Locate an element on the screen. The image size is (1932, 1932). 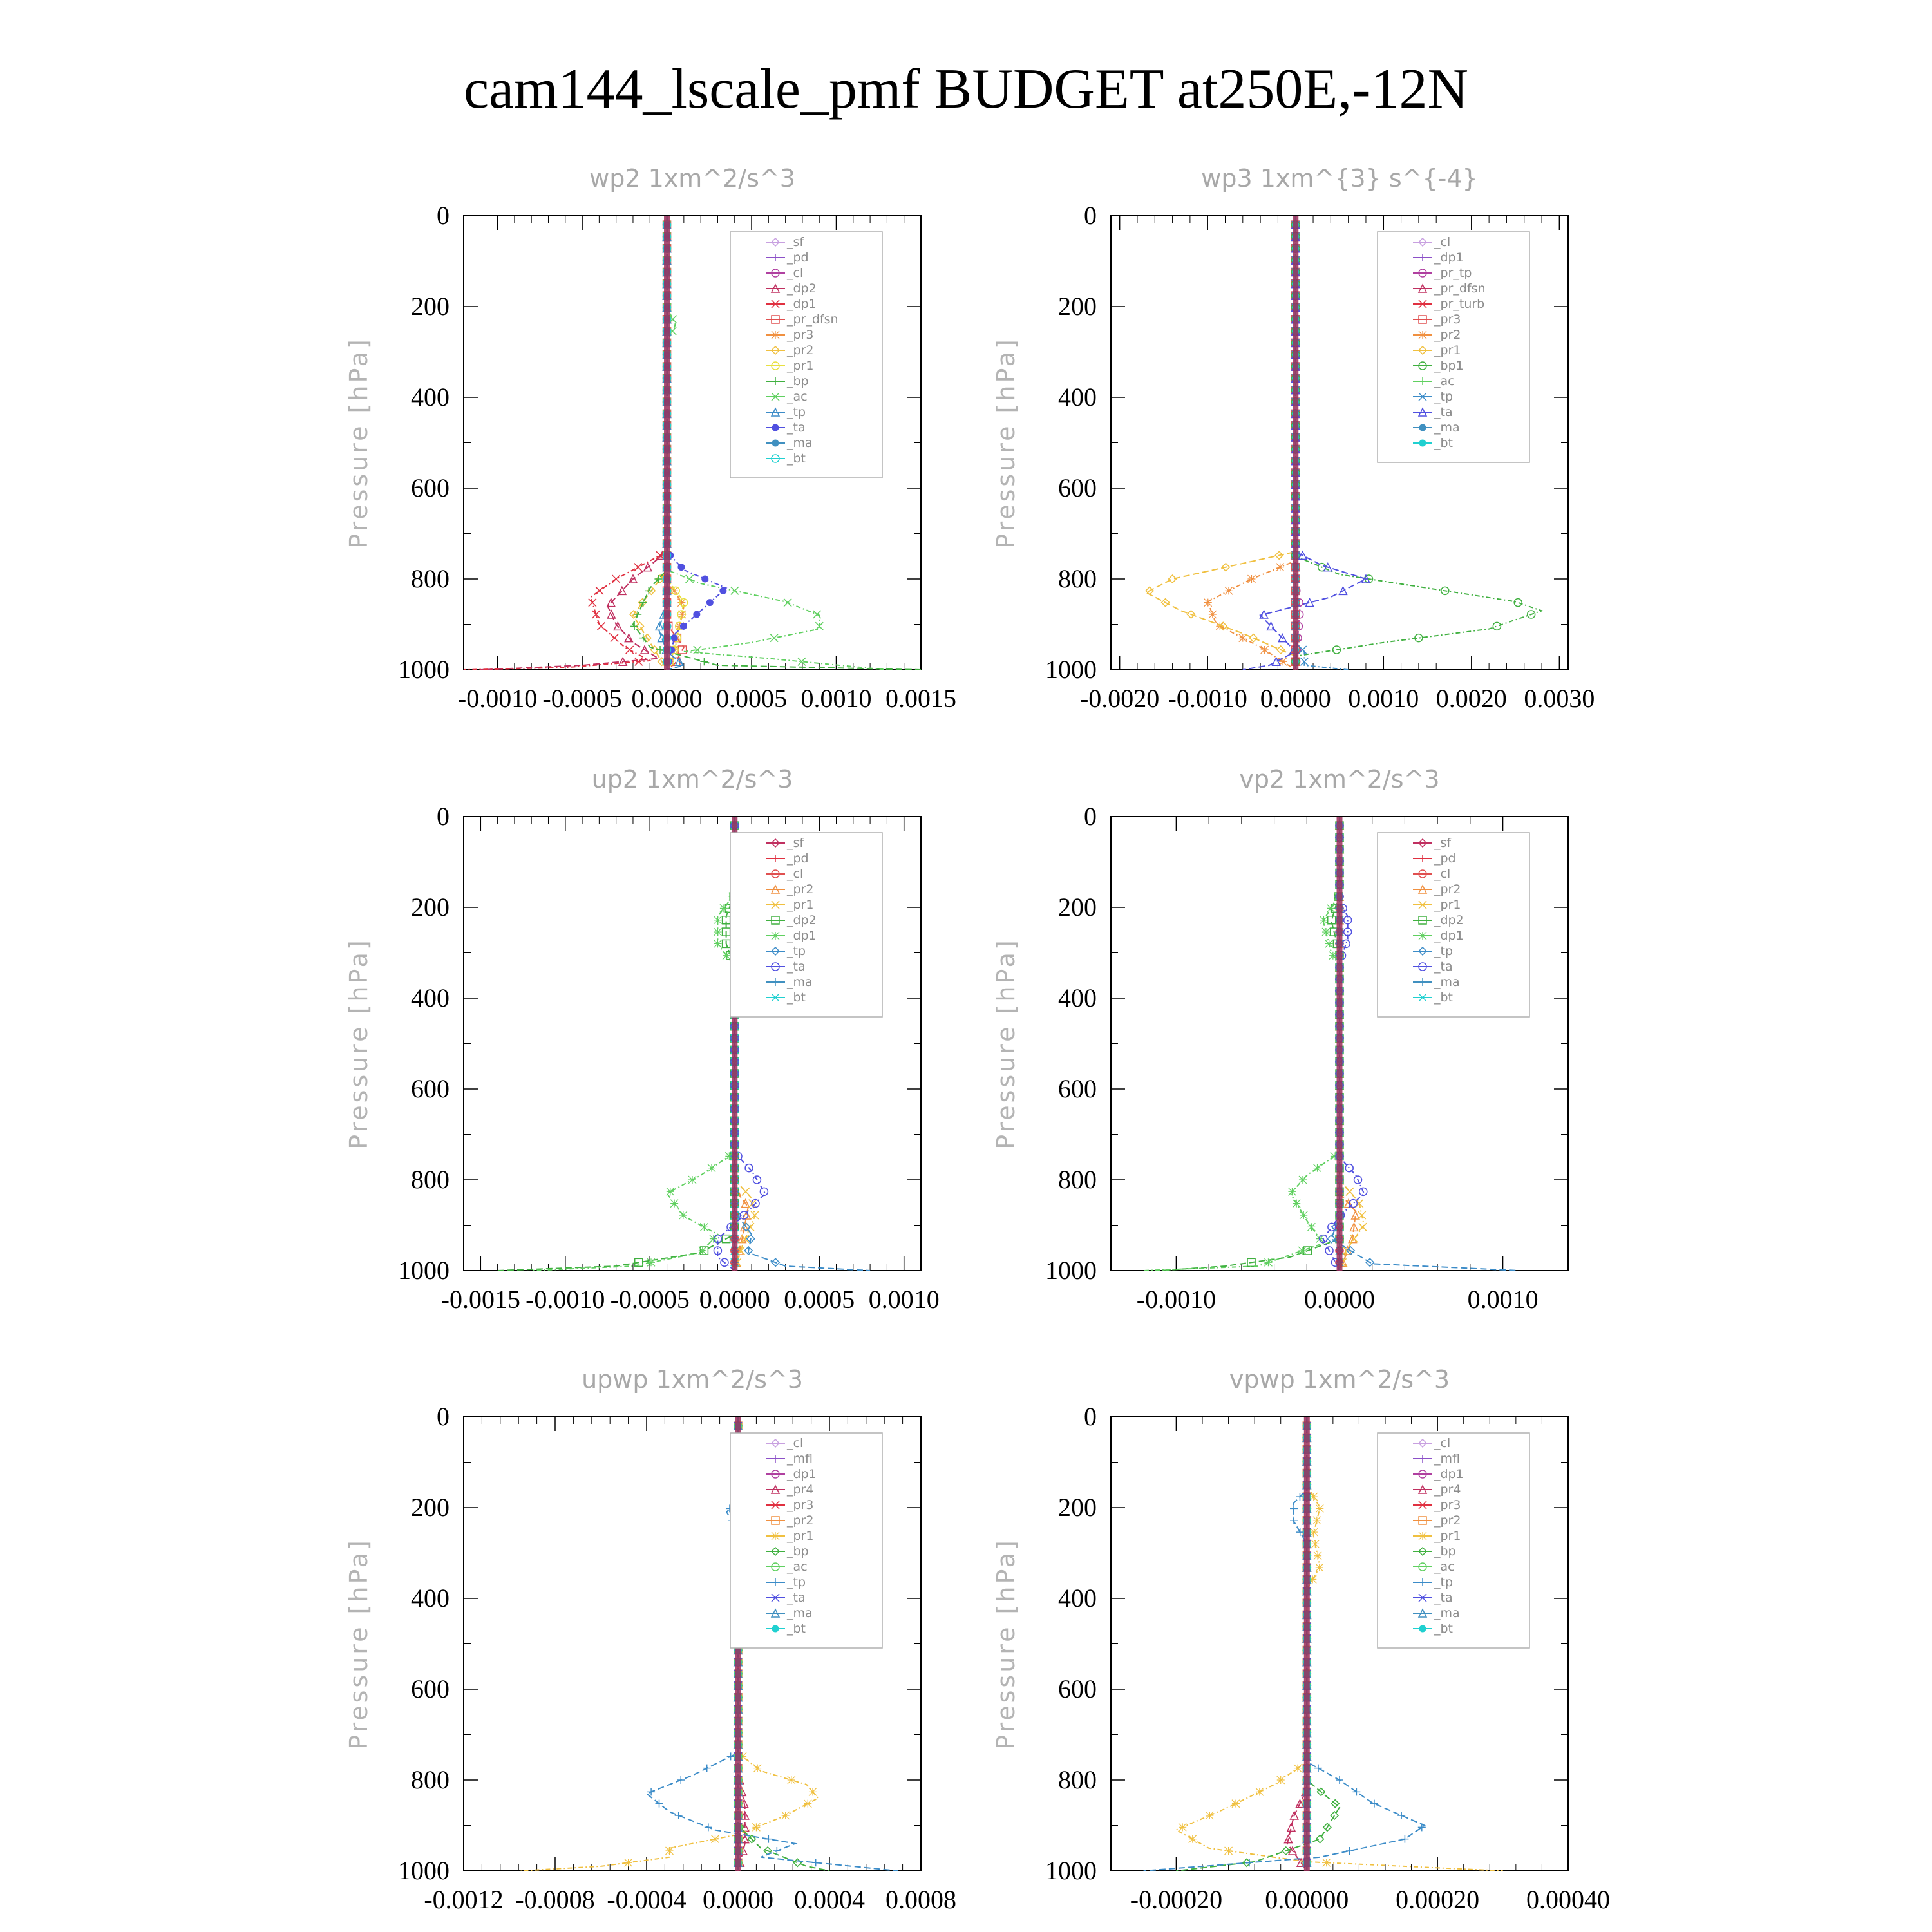
legend-dp2-marker is located at coordinates (776, 288).